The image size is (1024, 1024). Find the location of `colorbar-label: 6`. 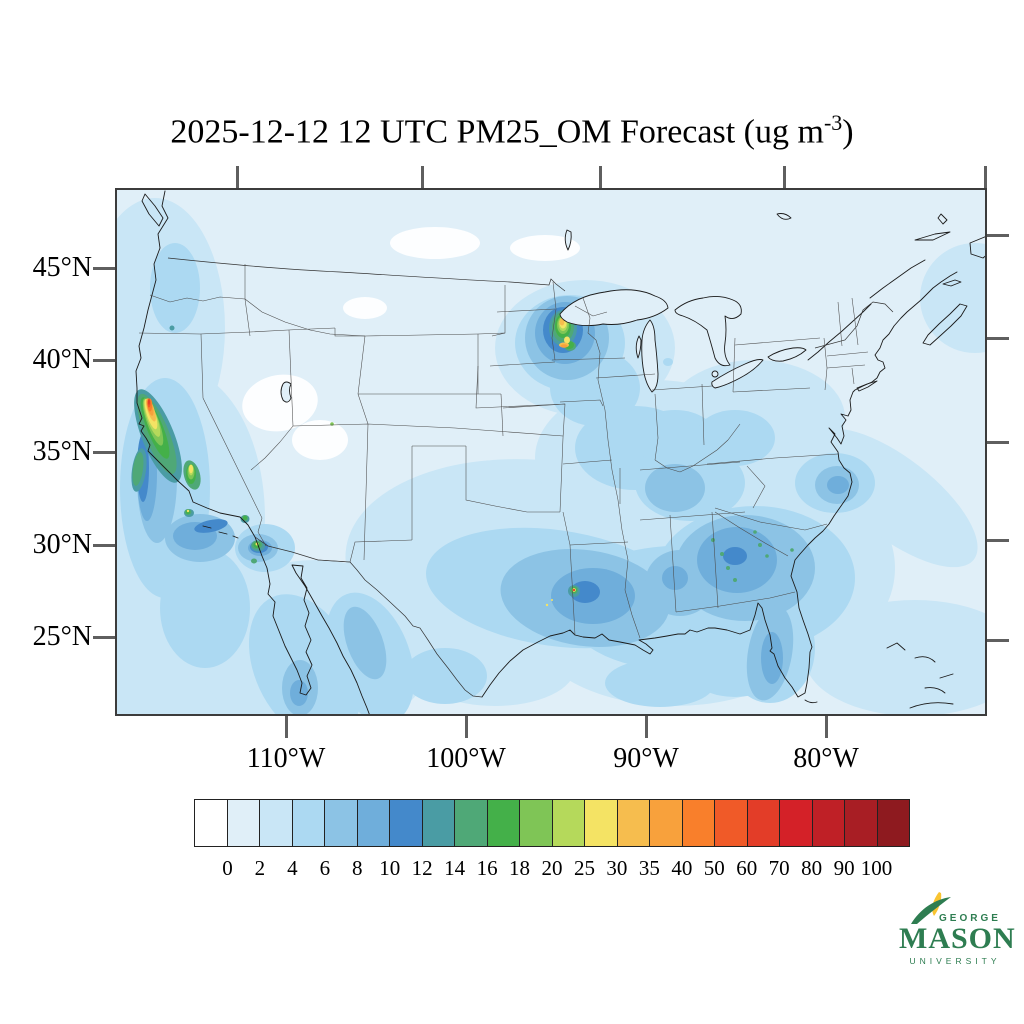

colorbar-label: 6 is located at coordinates (325, 868).